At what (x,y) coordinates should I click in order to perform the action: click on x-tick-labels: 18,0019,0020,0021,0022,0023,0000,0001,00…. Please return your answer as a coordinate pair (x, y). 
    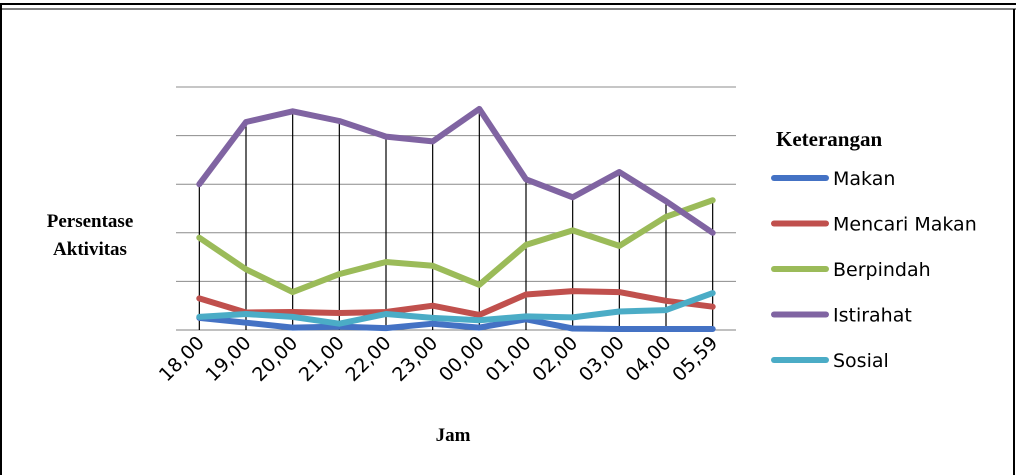
    Looking at the image, I should click on (438, 359).